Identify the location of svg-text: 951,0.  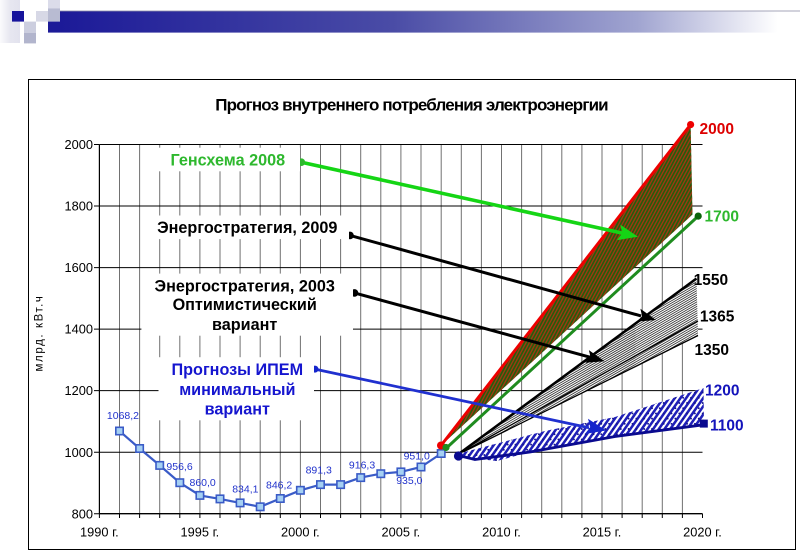
(417, 457).